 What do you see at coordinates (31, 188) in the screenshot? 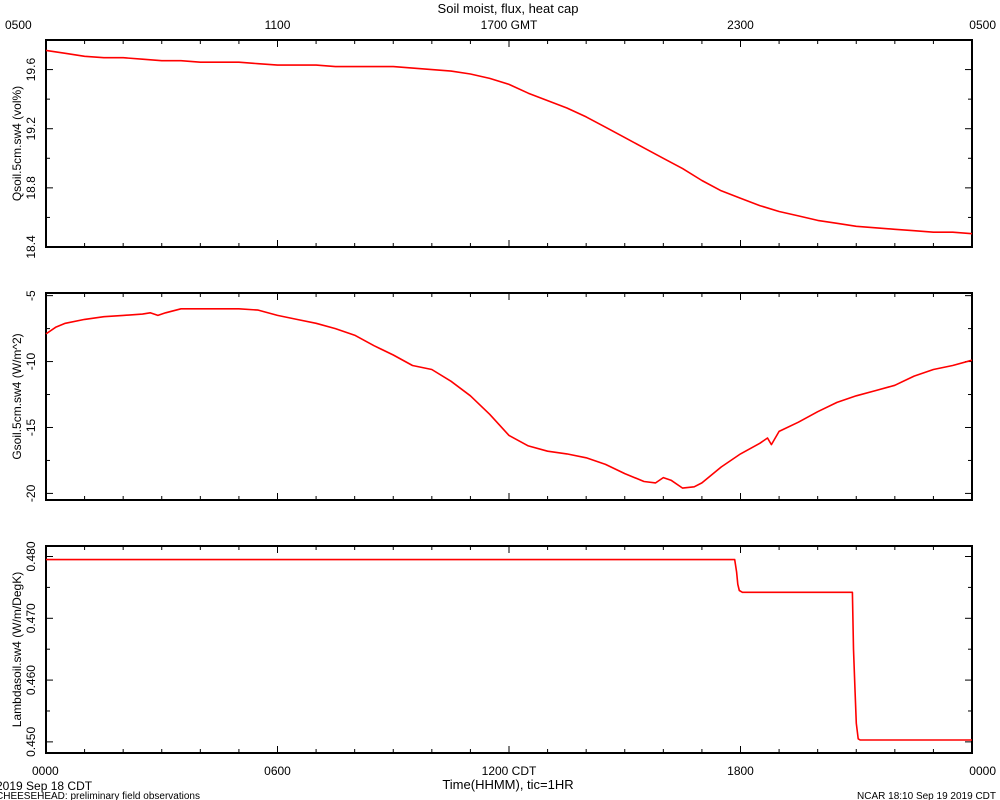
I see `y-tick-label: 18.8` at bounding box center [31, 188].